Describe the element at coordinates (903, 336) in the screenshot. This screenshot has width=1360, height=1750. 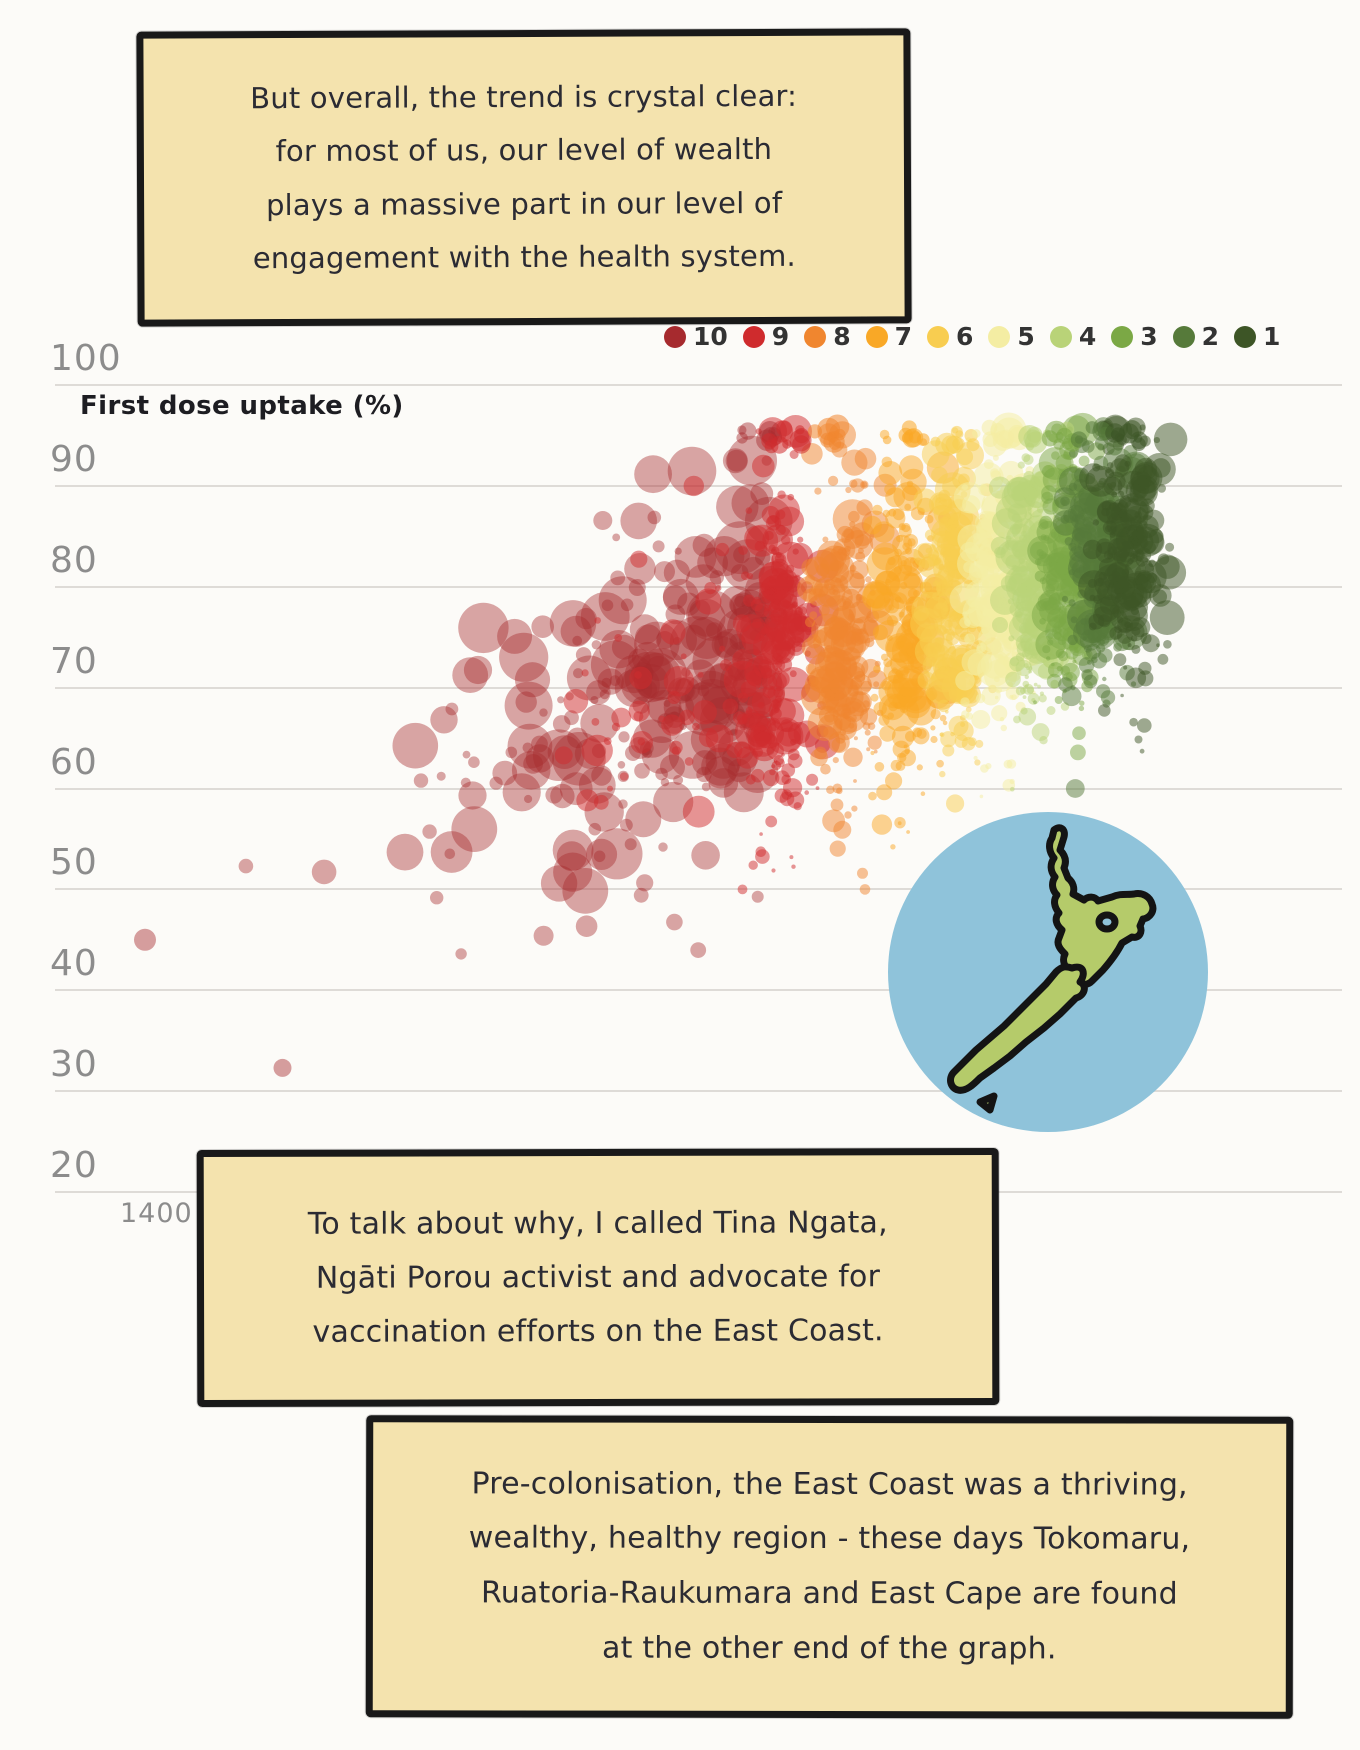
I see `legend-label: 7` at that location.